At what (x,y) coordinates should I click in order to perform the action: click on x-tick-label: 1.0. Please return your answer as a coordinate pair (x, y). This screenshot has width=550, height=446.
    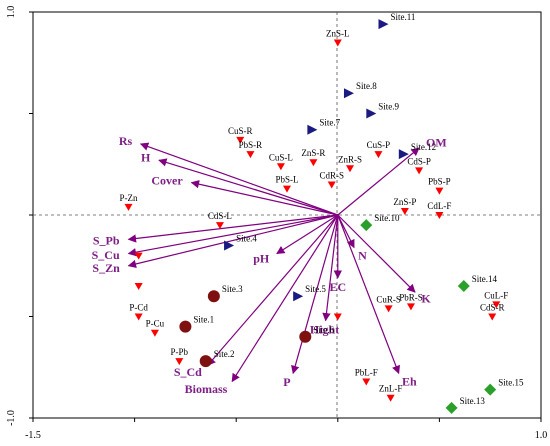
    Looking at the image, I should click on (541, 435).